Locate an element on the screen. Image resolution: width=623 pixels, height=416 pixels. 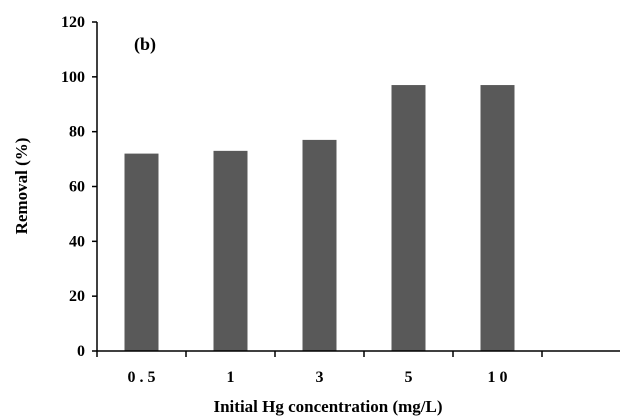
x-tick-label: 5 is located at coordinates (409, 377).